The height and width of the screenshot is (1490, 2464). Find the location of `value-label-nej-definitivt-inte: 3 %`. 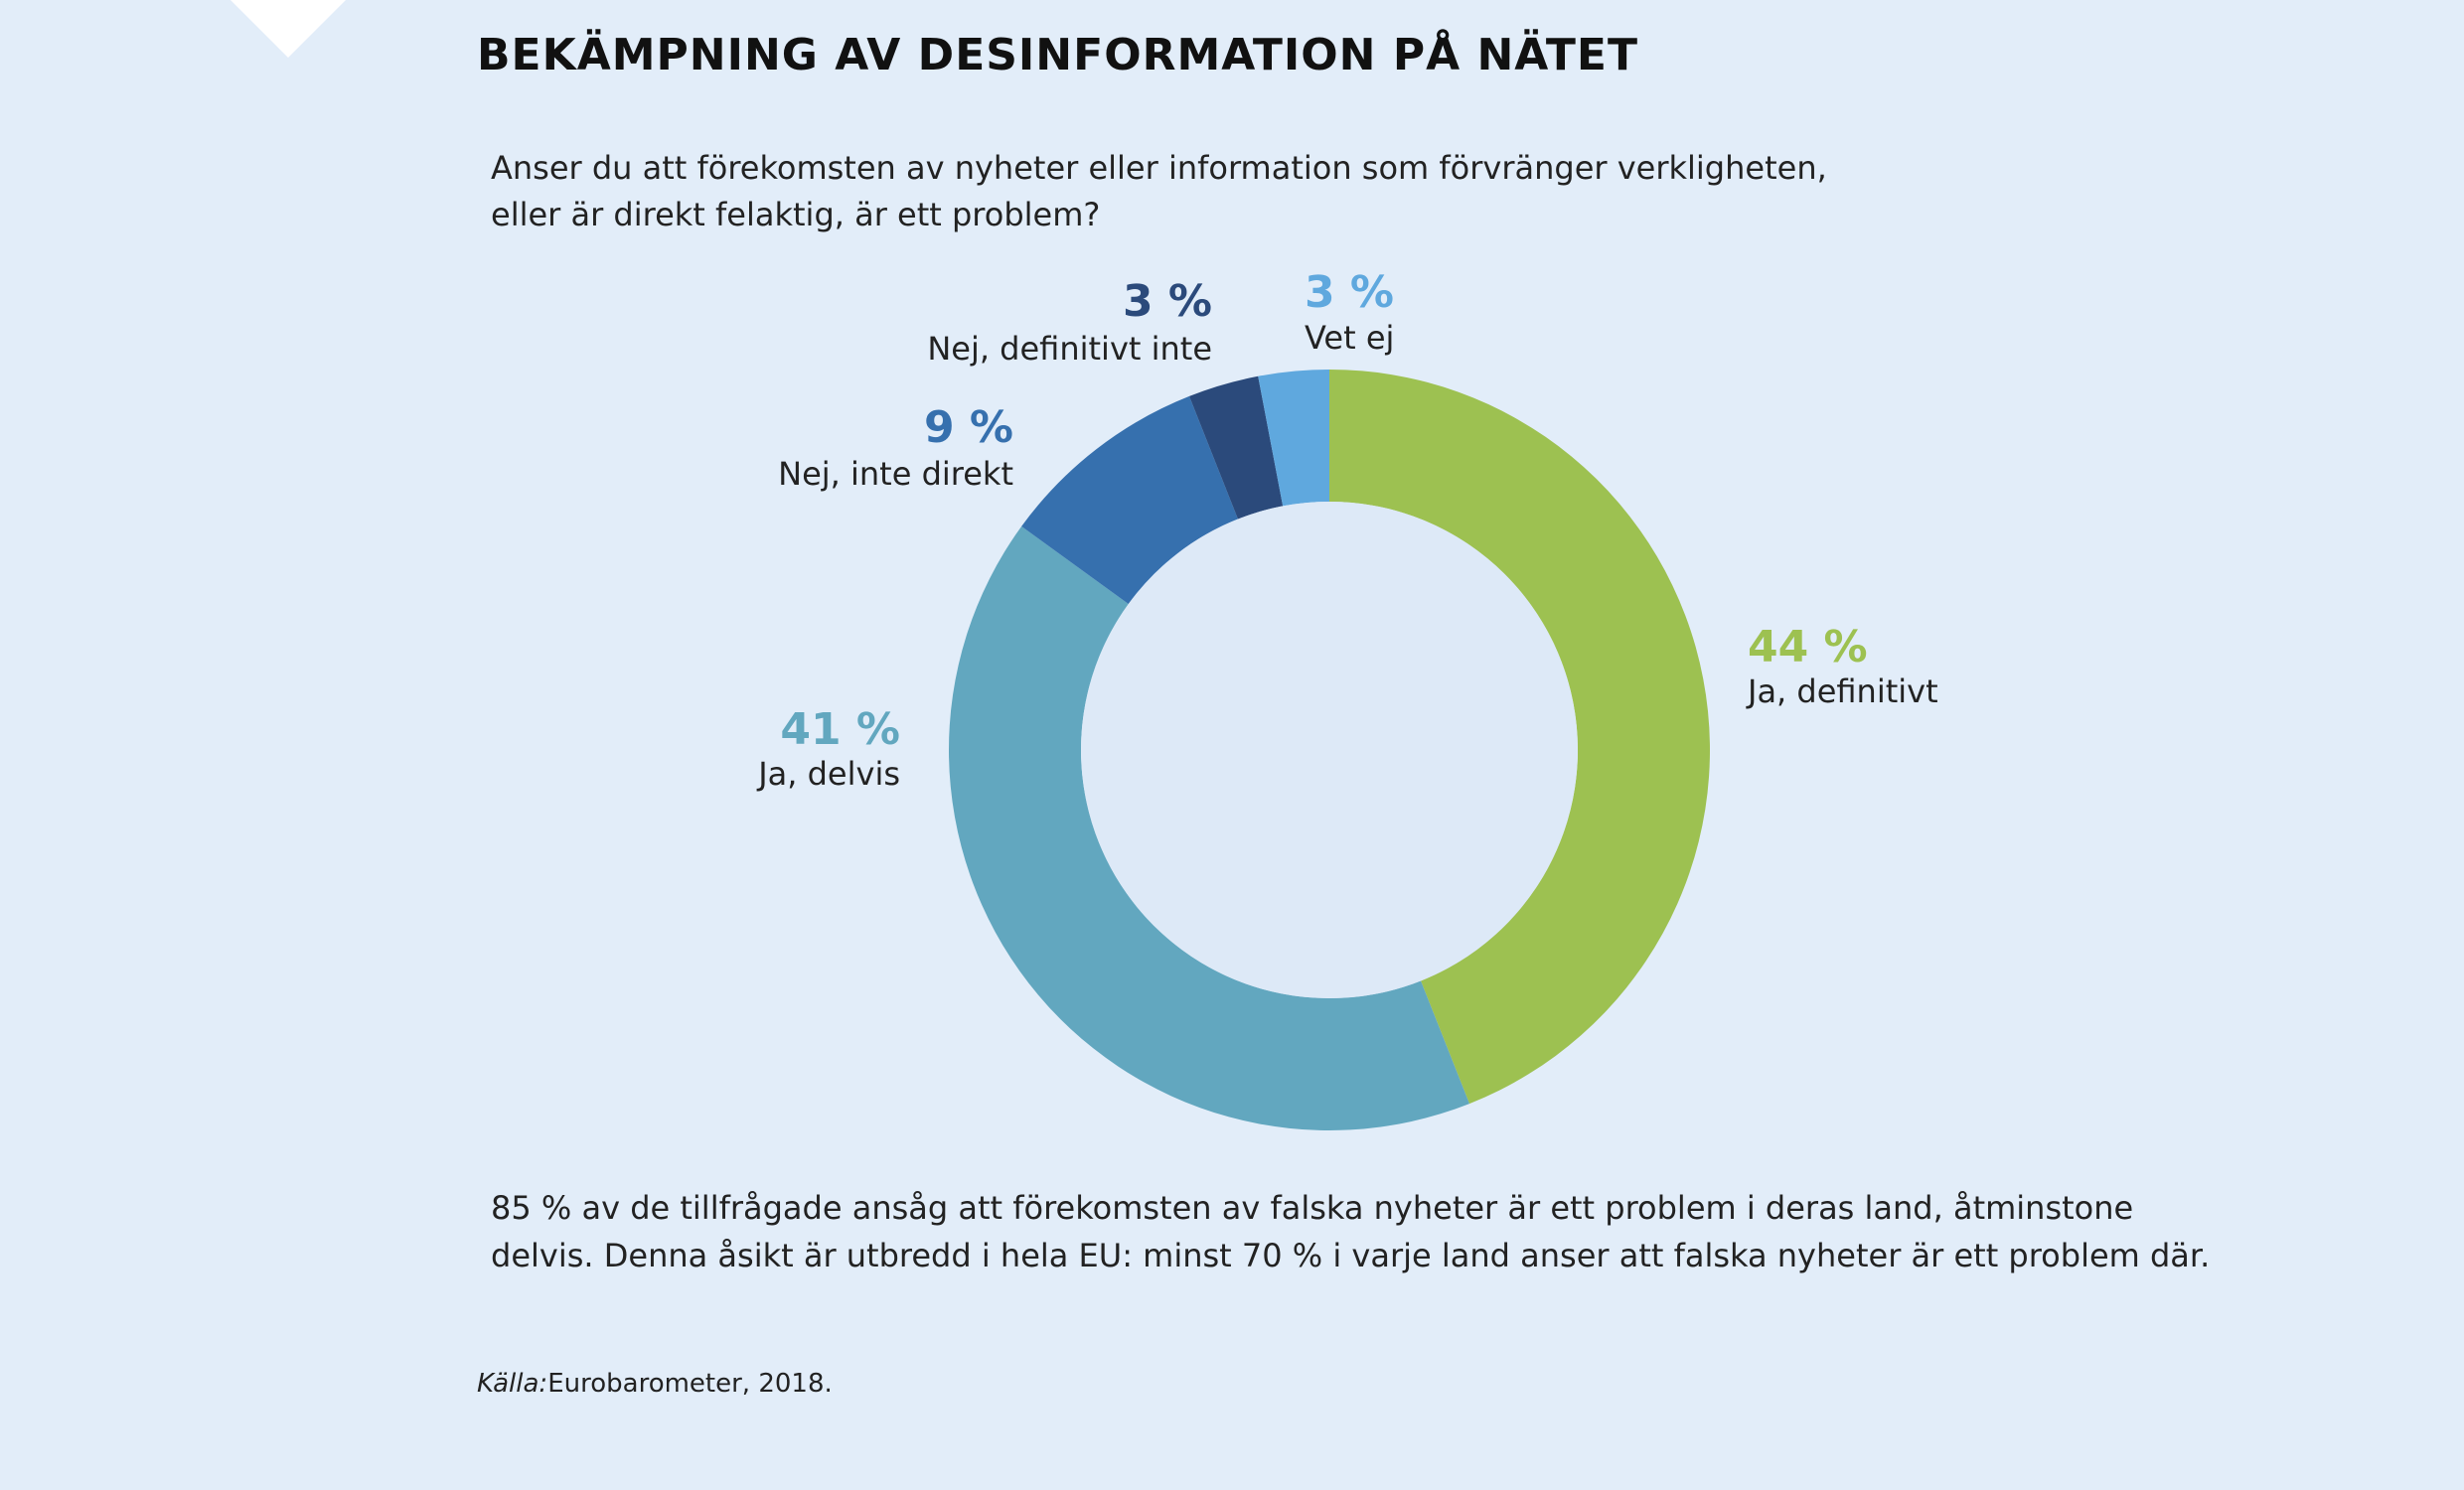

value-label-nej-definitivt-inte: 3 % is located at coordinates (1167, 301).